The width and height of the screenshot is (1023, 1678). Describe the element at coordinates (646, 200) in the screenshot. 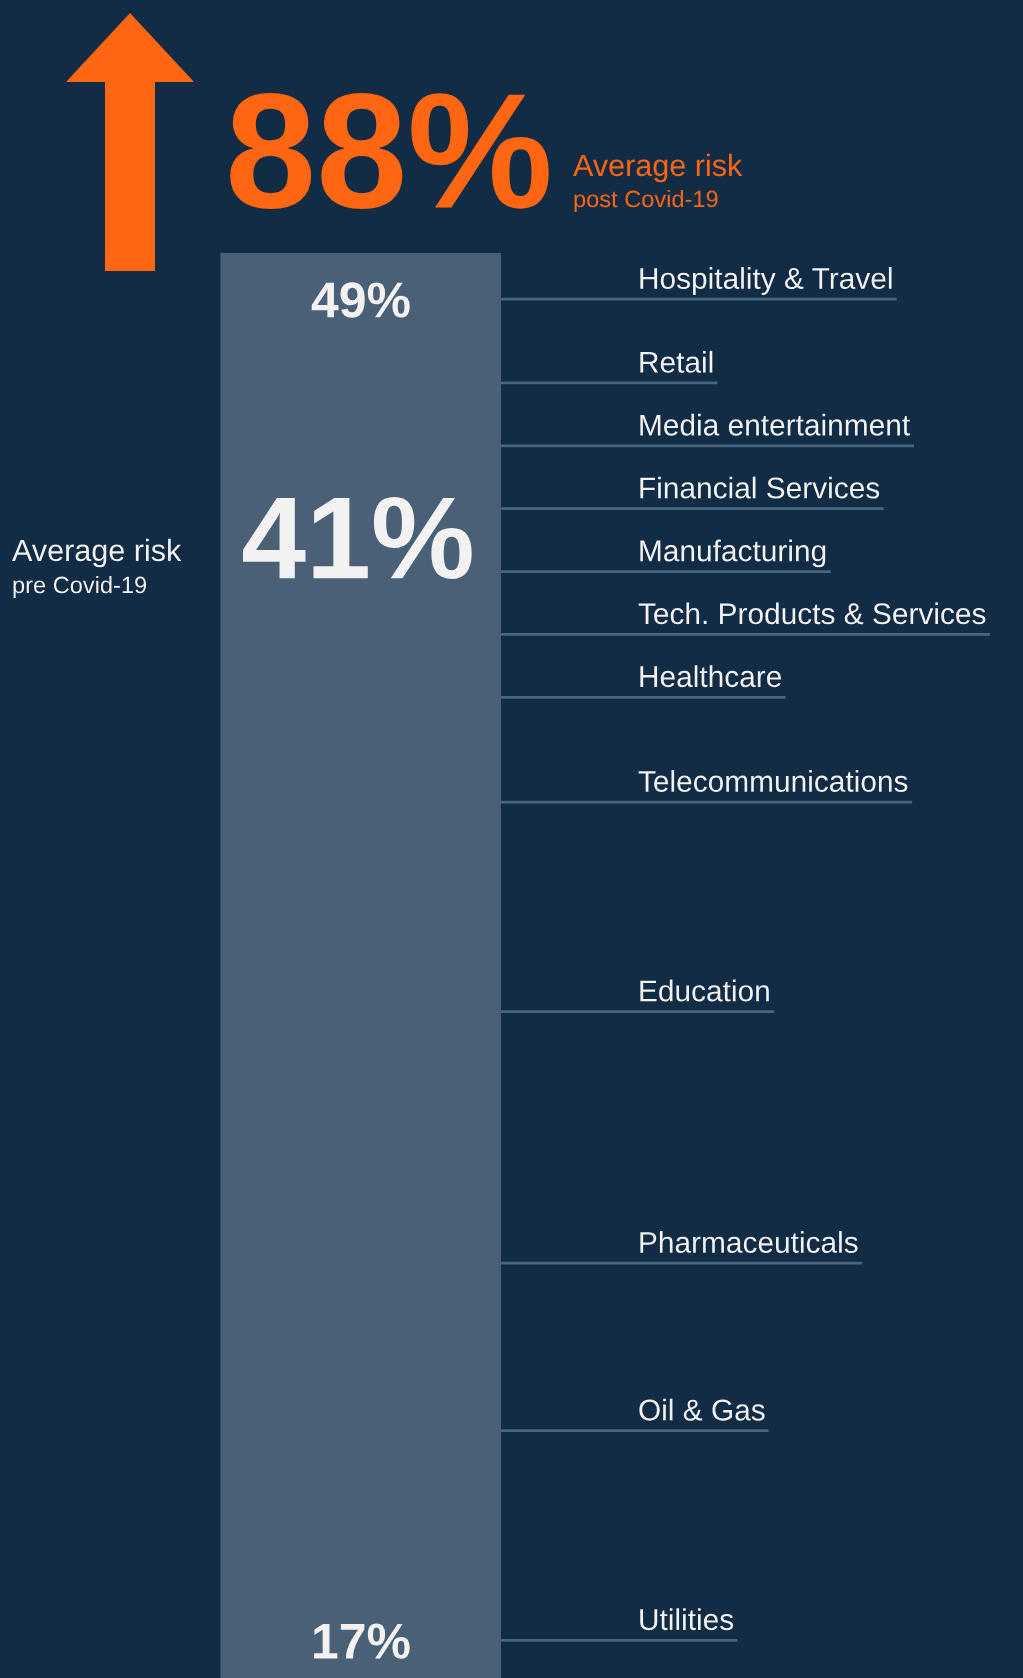

I see `text: post Covid-19` at that location.